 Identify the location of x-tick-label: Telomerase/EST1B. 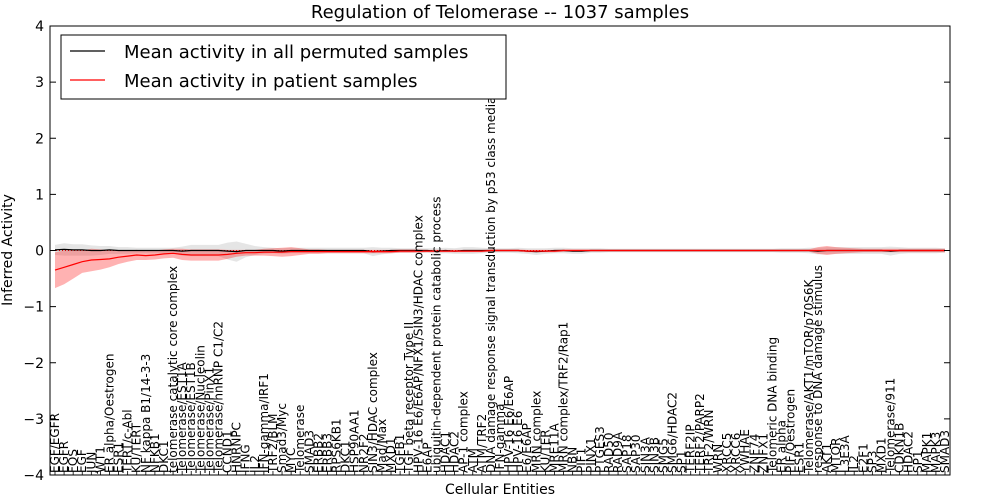
(191, 418).